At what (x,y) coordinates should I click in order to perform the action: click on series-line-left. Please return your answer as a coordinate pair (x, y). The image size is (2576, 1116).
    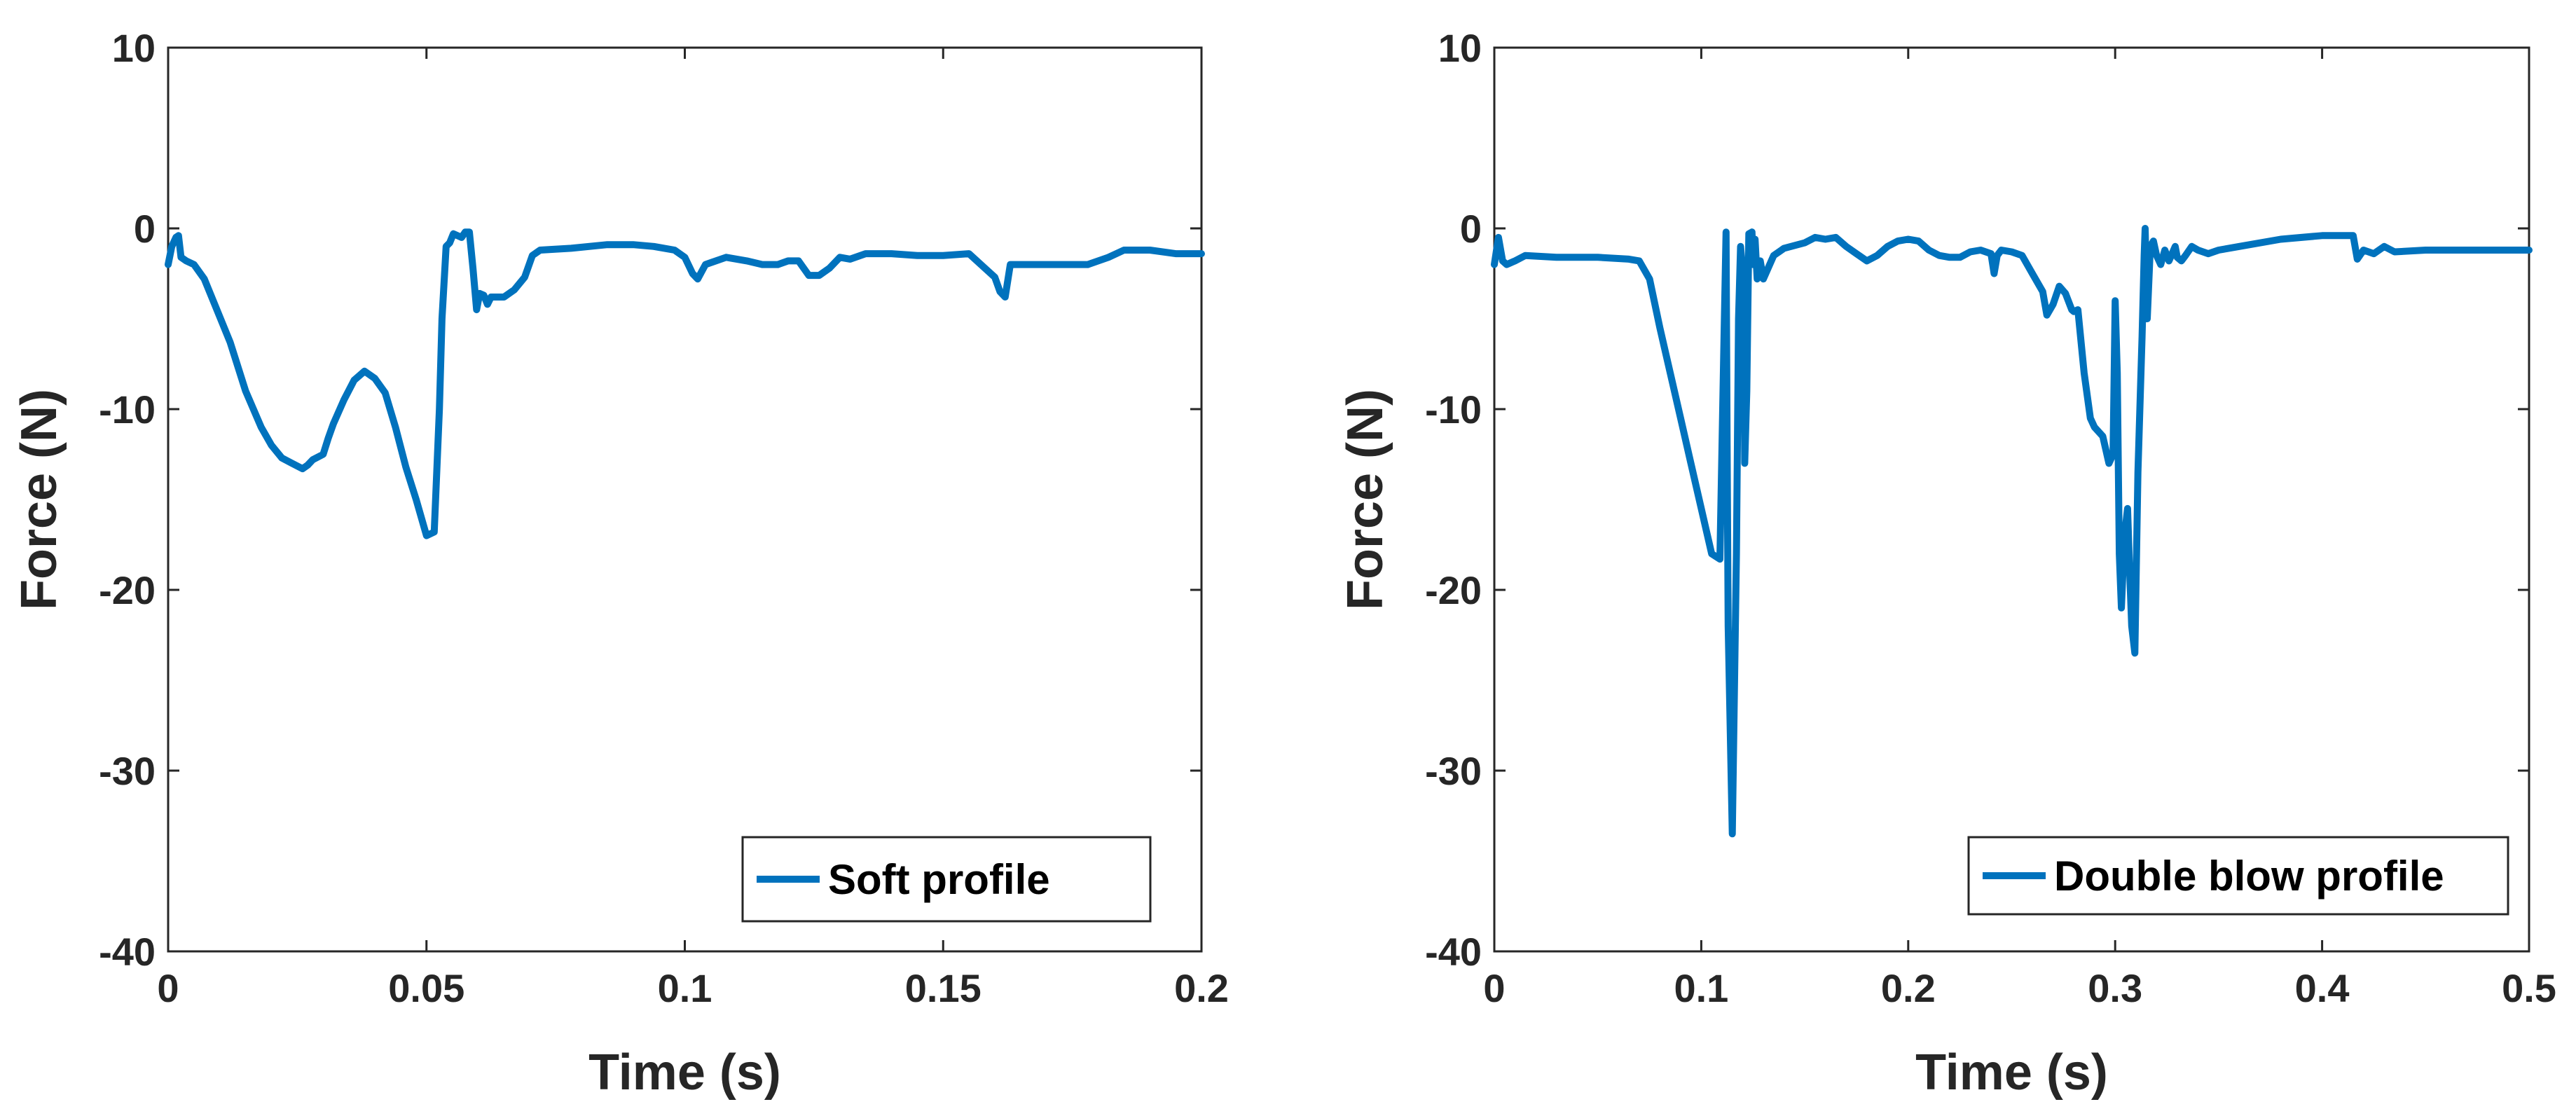
    Looking at the image, I should click on (685, 384).